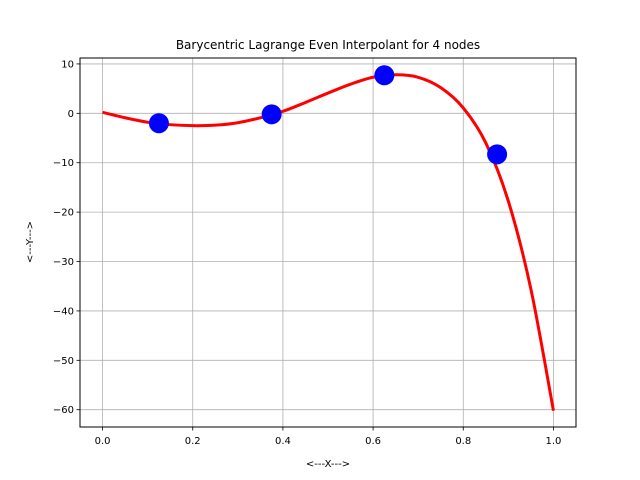  Describe the element at coordinates (67, 64) in the screenshot. I see `y-tick-label: 10` at that location.